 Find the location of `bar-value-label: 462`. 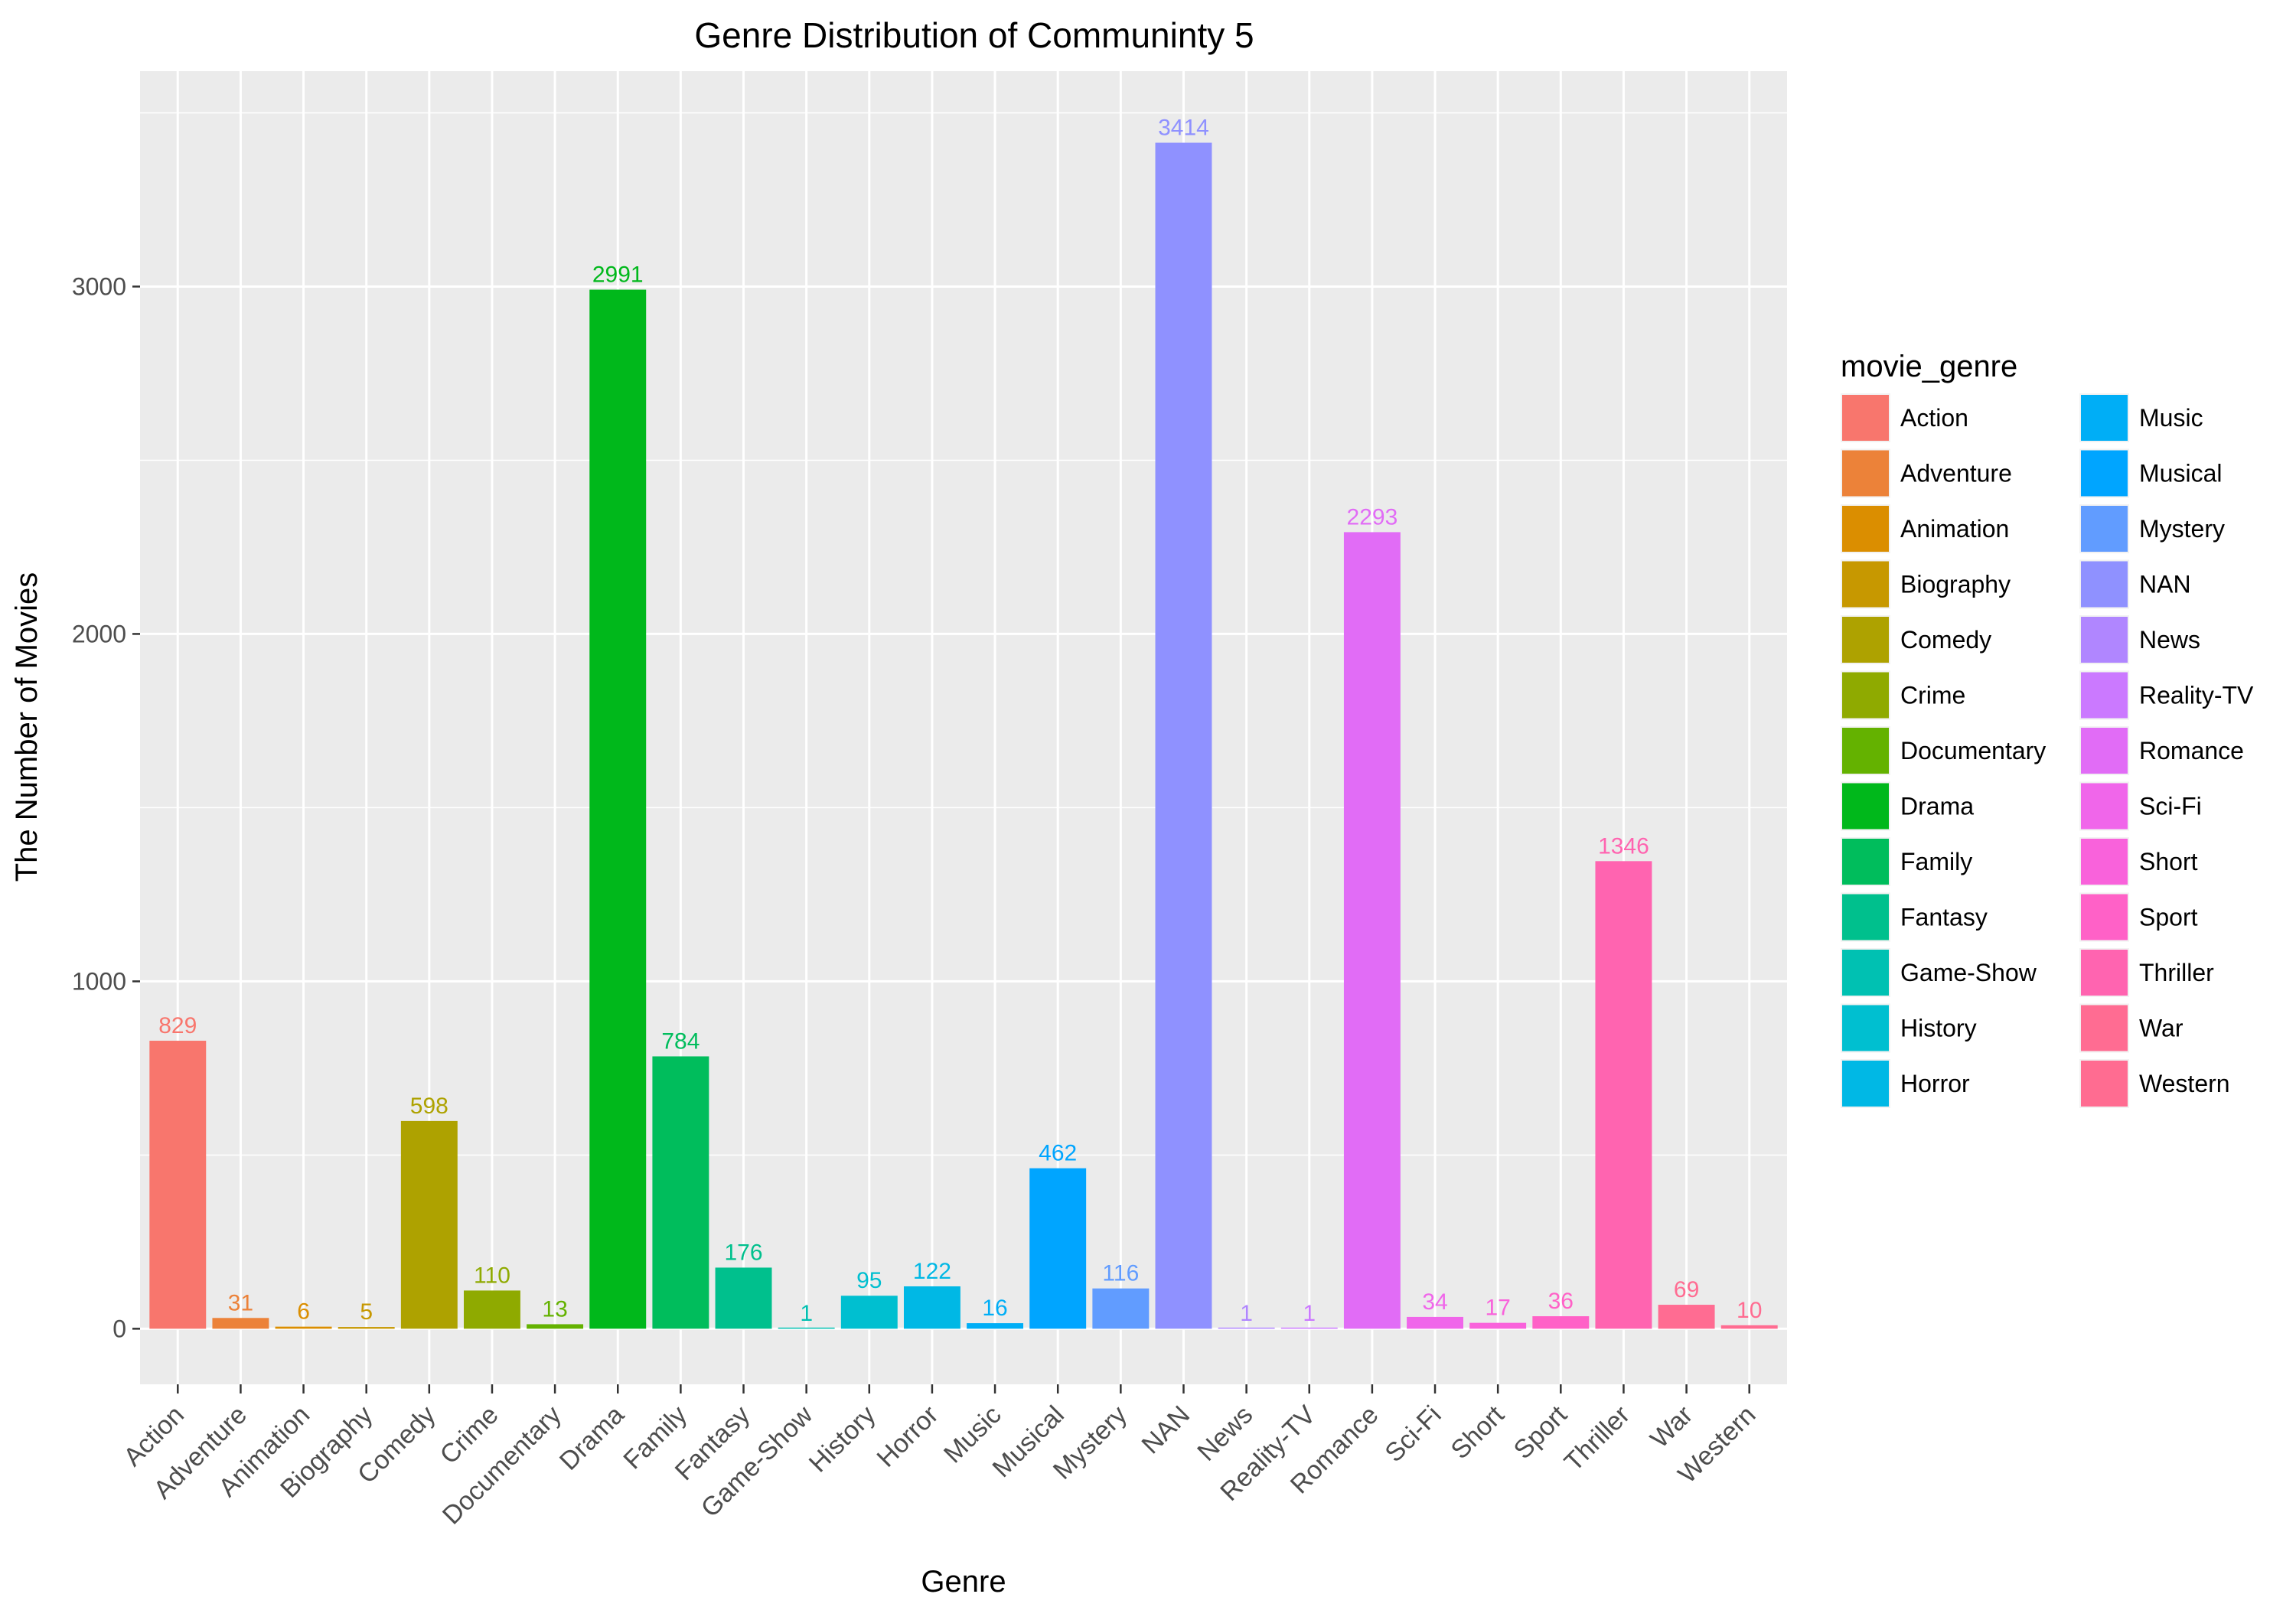

bar-value-label: 462 is located at coordinates (1058, 1153).